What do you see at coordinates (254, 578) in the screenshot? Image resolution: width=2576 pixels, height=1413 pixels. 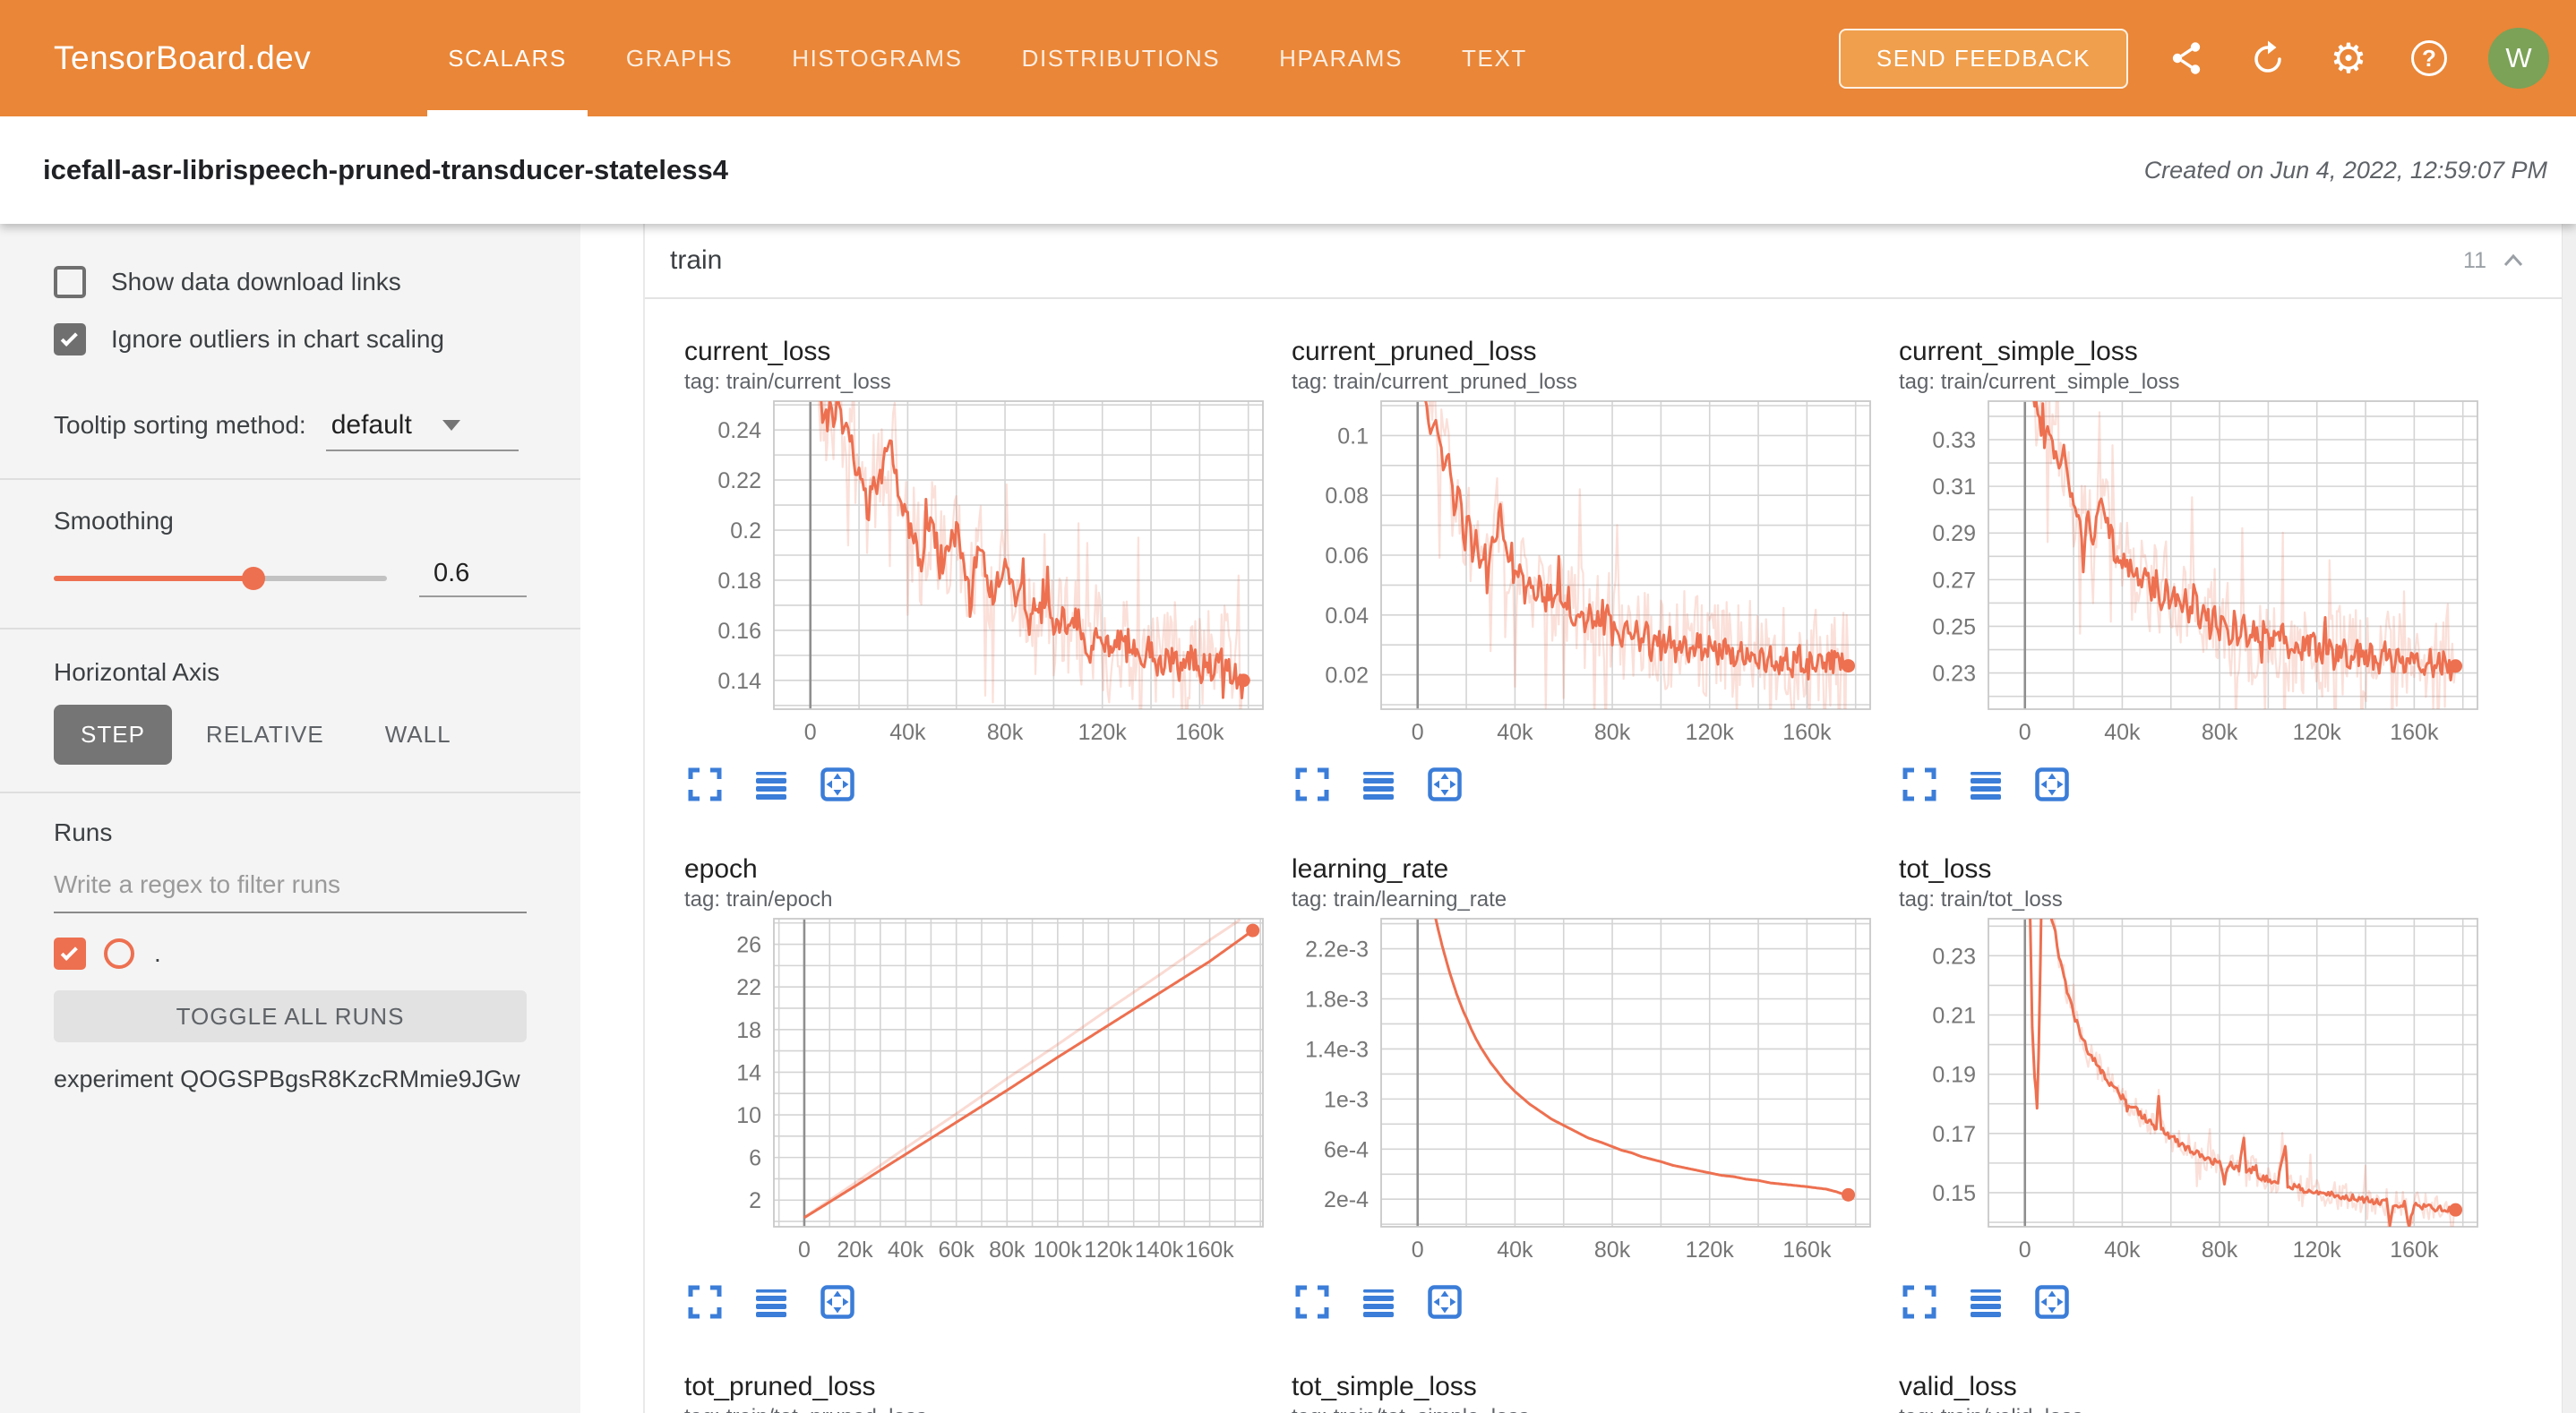 I see `slider-thumb` at bounding box center [254, 578].